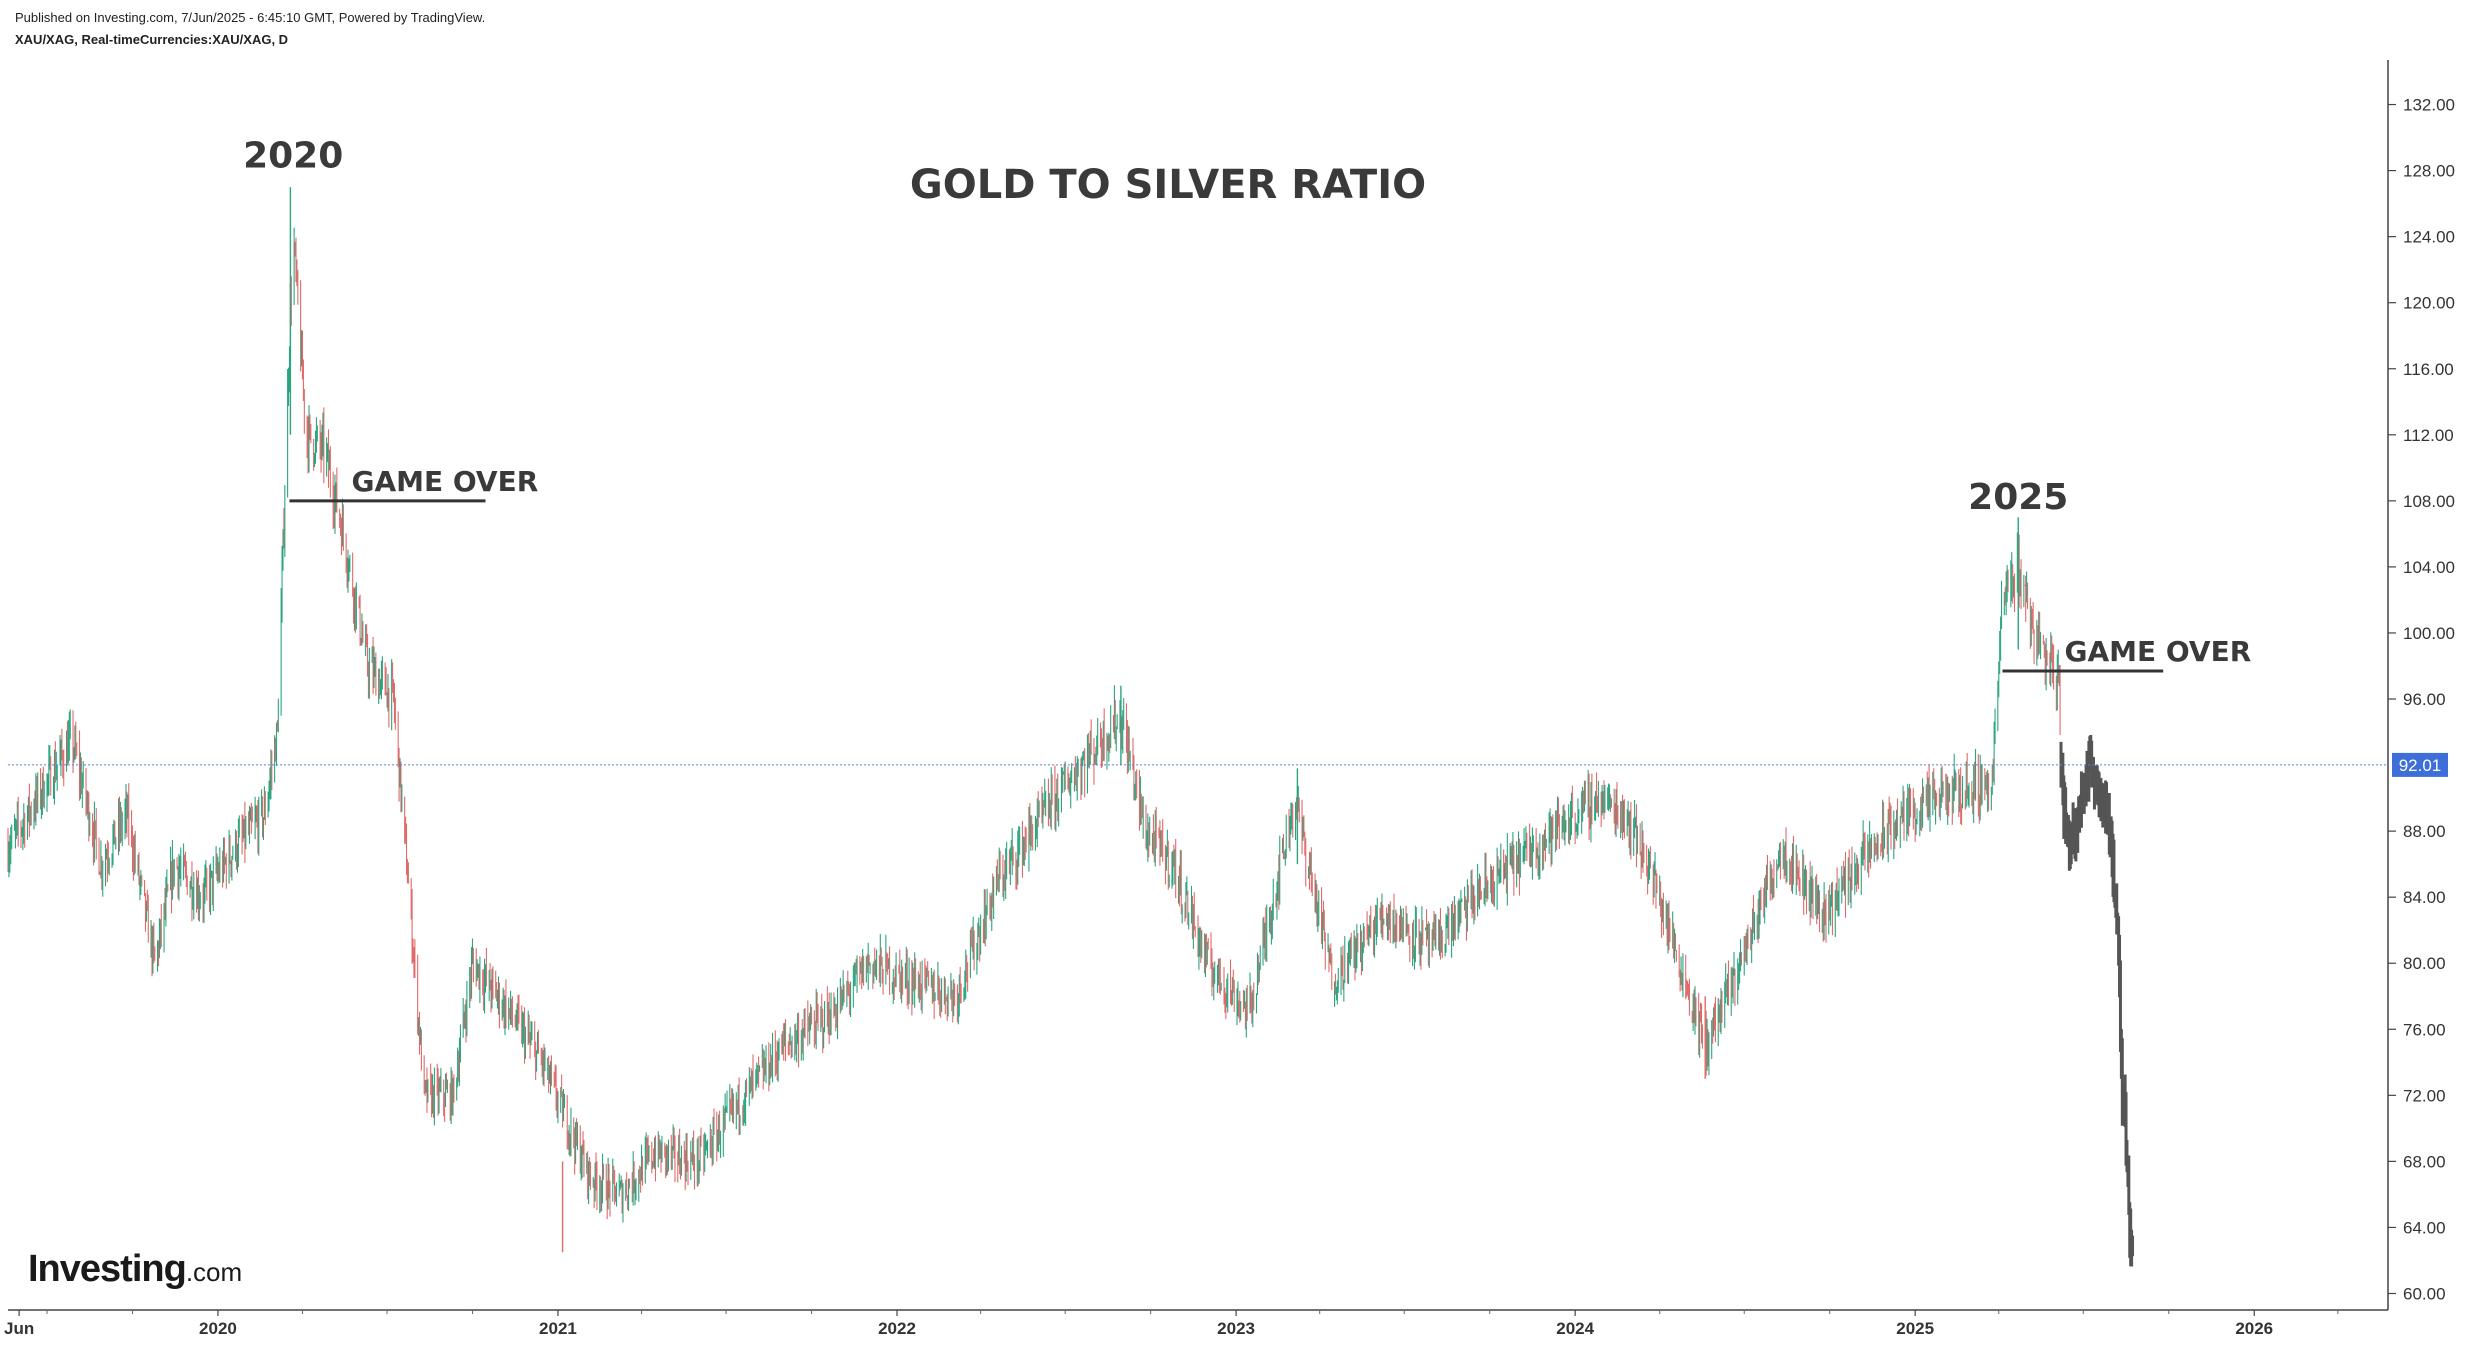  I want to click on y-tick-label: 96.00, so click(2424, 699).